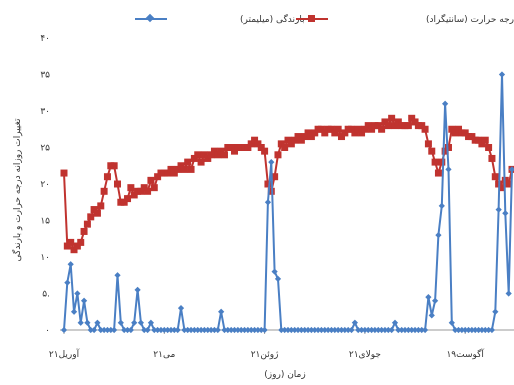  What do you see at coordinates (272, 19) in the screenshot?
I see `legend-rain-label: بارندگی (میلیمتر)` at bounding box center [272, 19].